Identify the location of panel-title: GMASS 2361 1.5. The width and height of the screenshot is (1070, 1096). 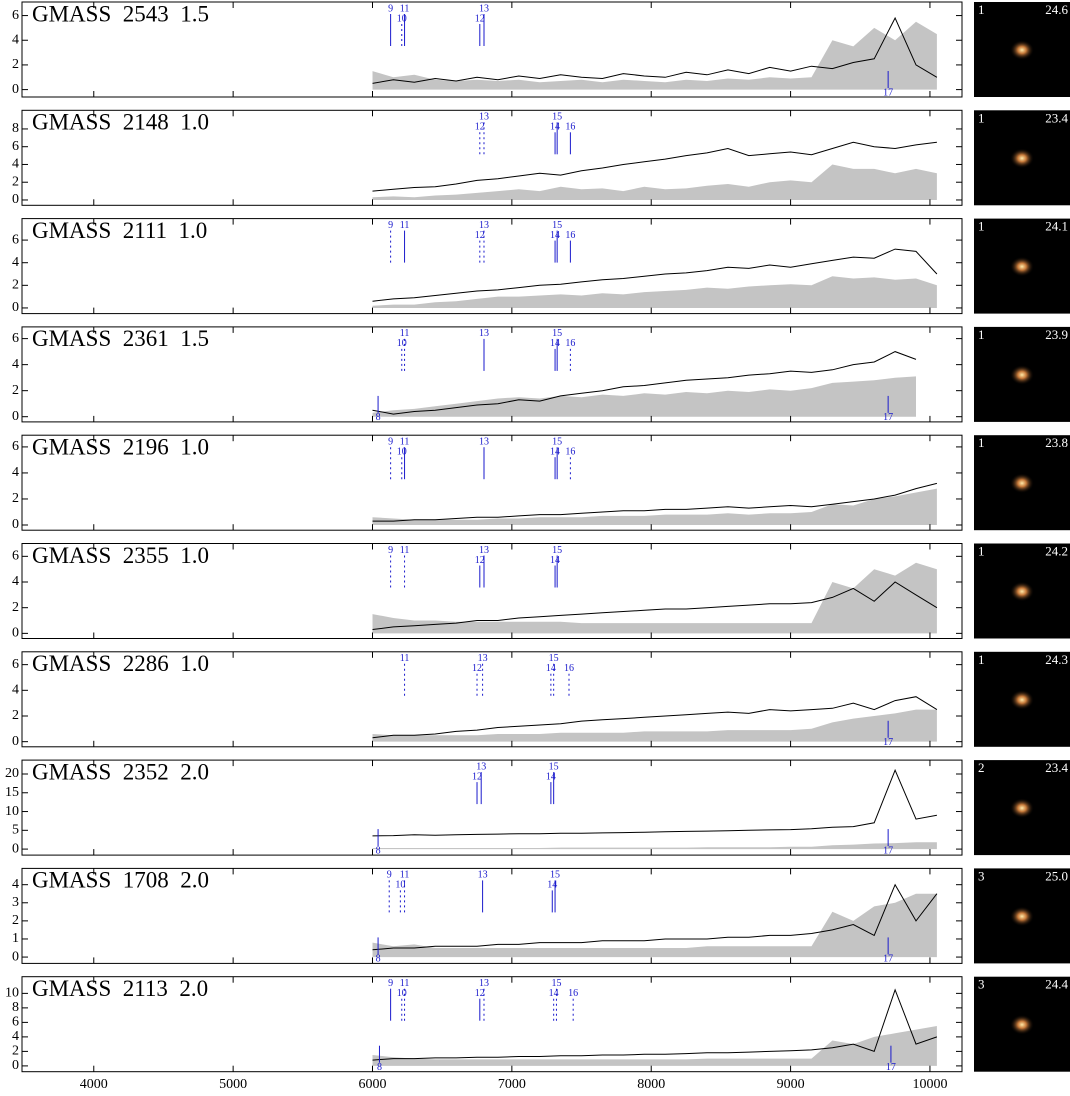
(120, 338).